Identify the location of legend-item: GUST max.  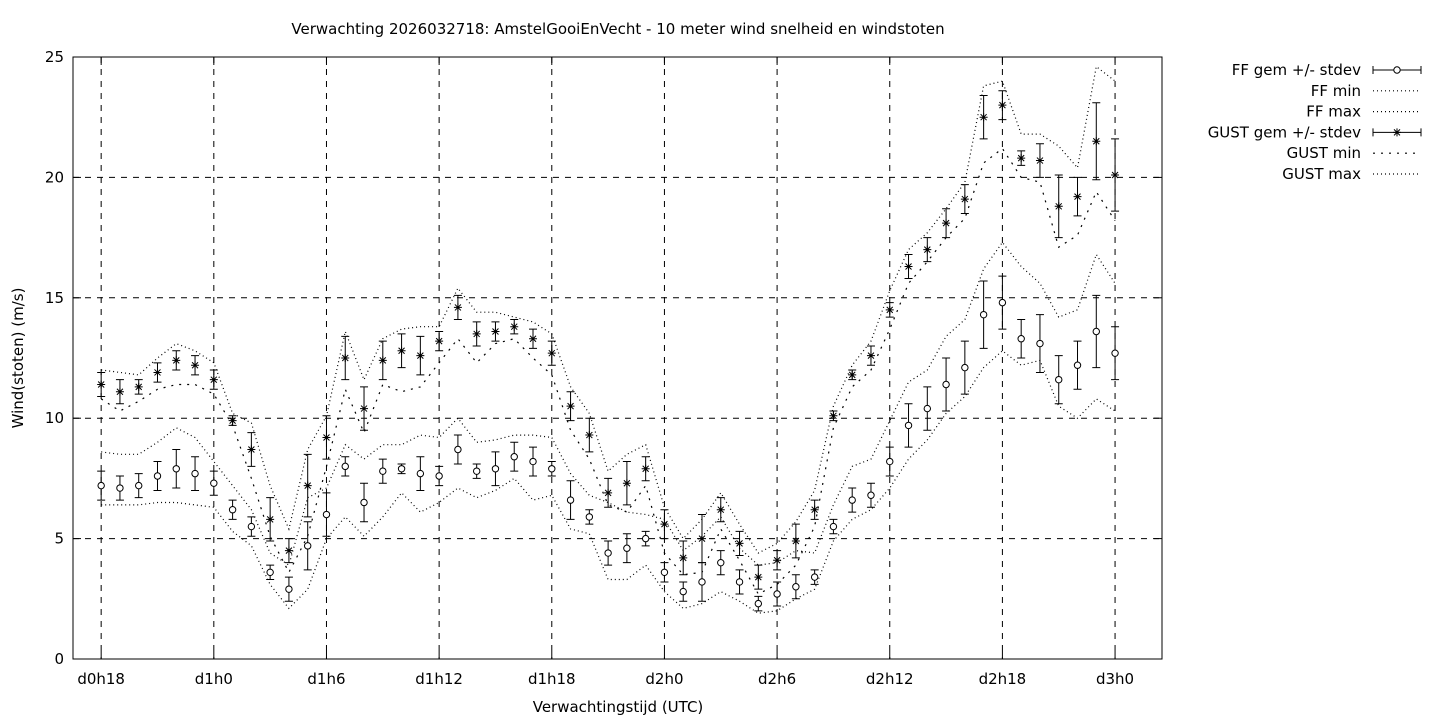
(1351, 174).